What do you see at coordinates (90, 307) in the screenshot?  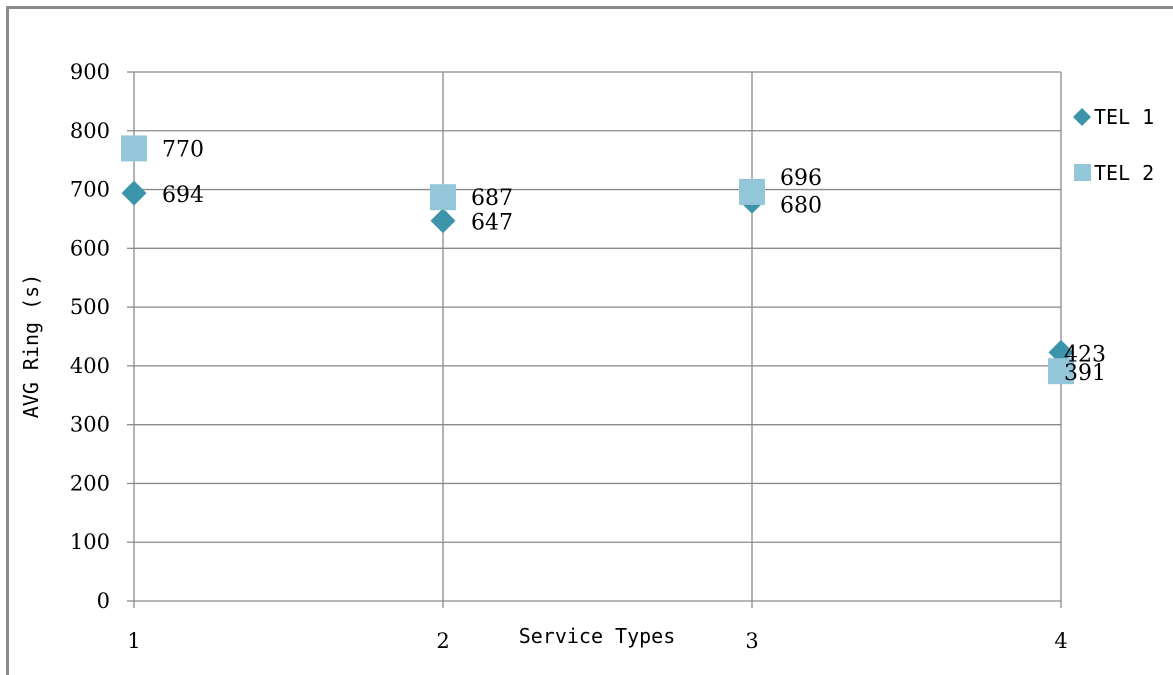 I see `y-tick-label: 500` at bounding box center [90, 307].